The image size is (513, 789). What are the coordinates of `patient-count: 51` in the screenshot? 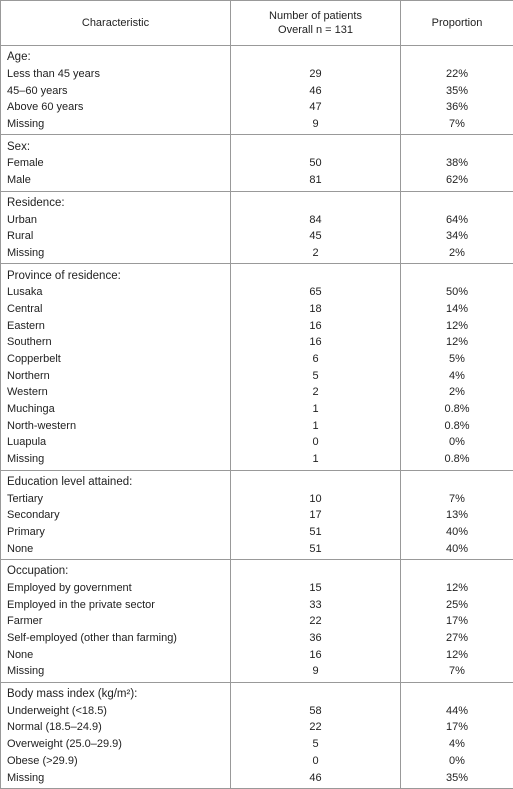 It's located at (316, 532).